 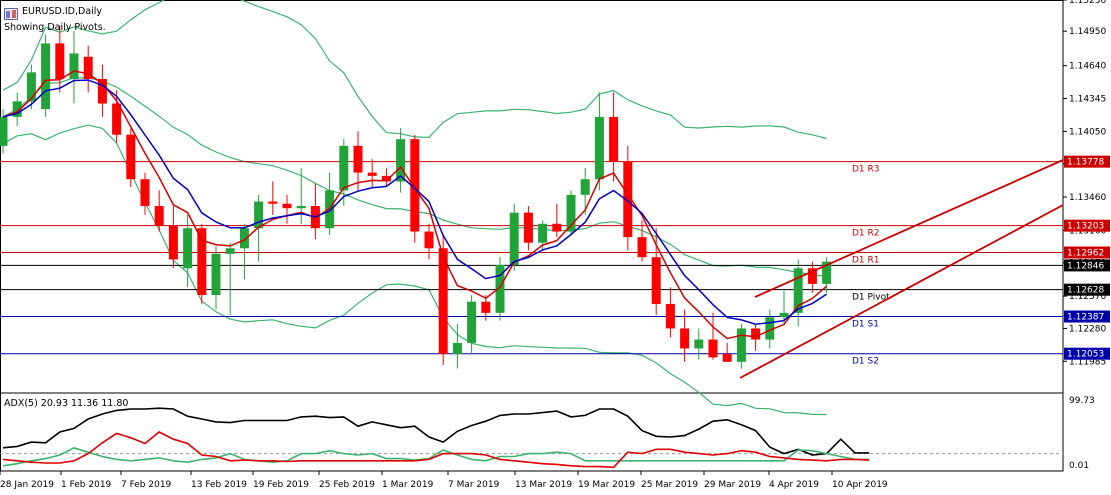 I want to click on x-tick-label: 4 Apr 2019, so click(x=794, y=485).